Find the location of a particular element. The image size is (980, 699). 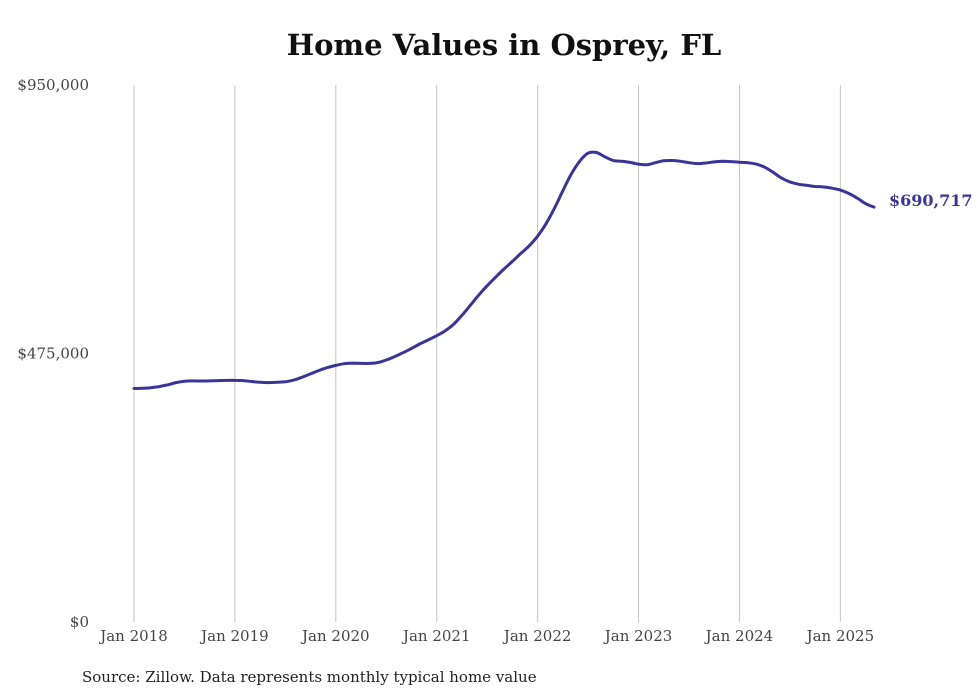

chart-title: Home Values in Osprey, FL is located at coordinates (504, 45).